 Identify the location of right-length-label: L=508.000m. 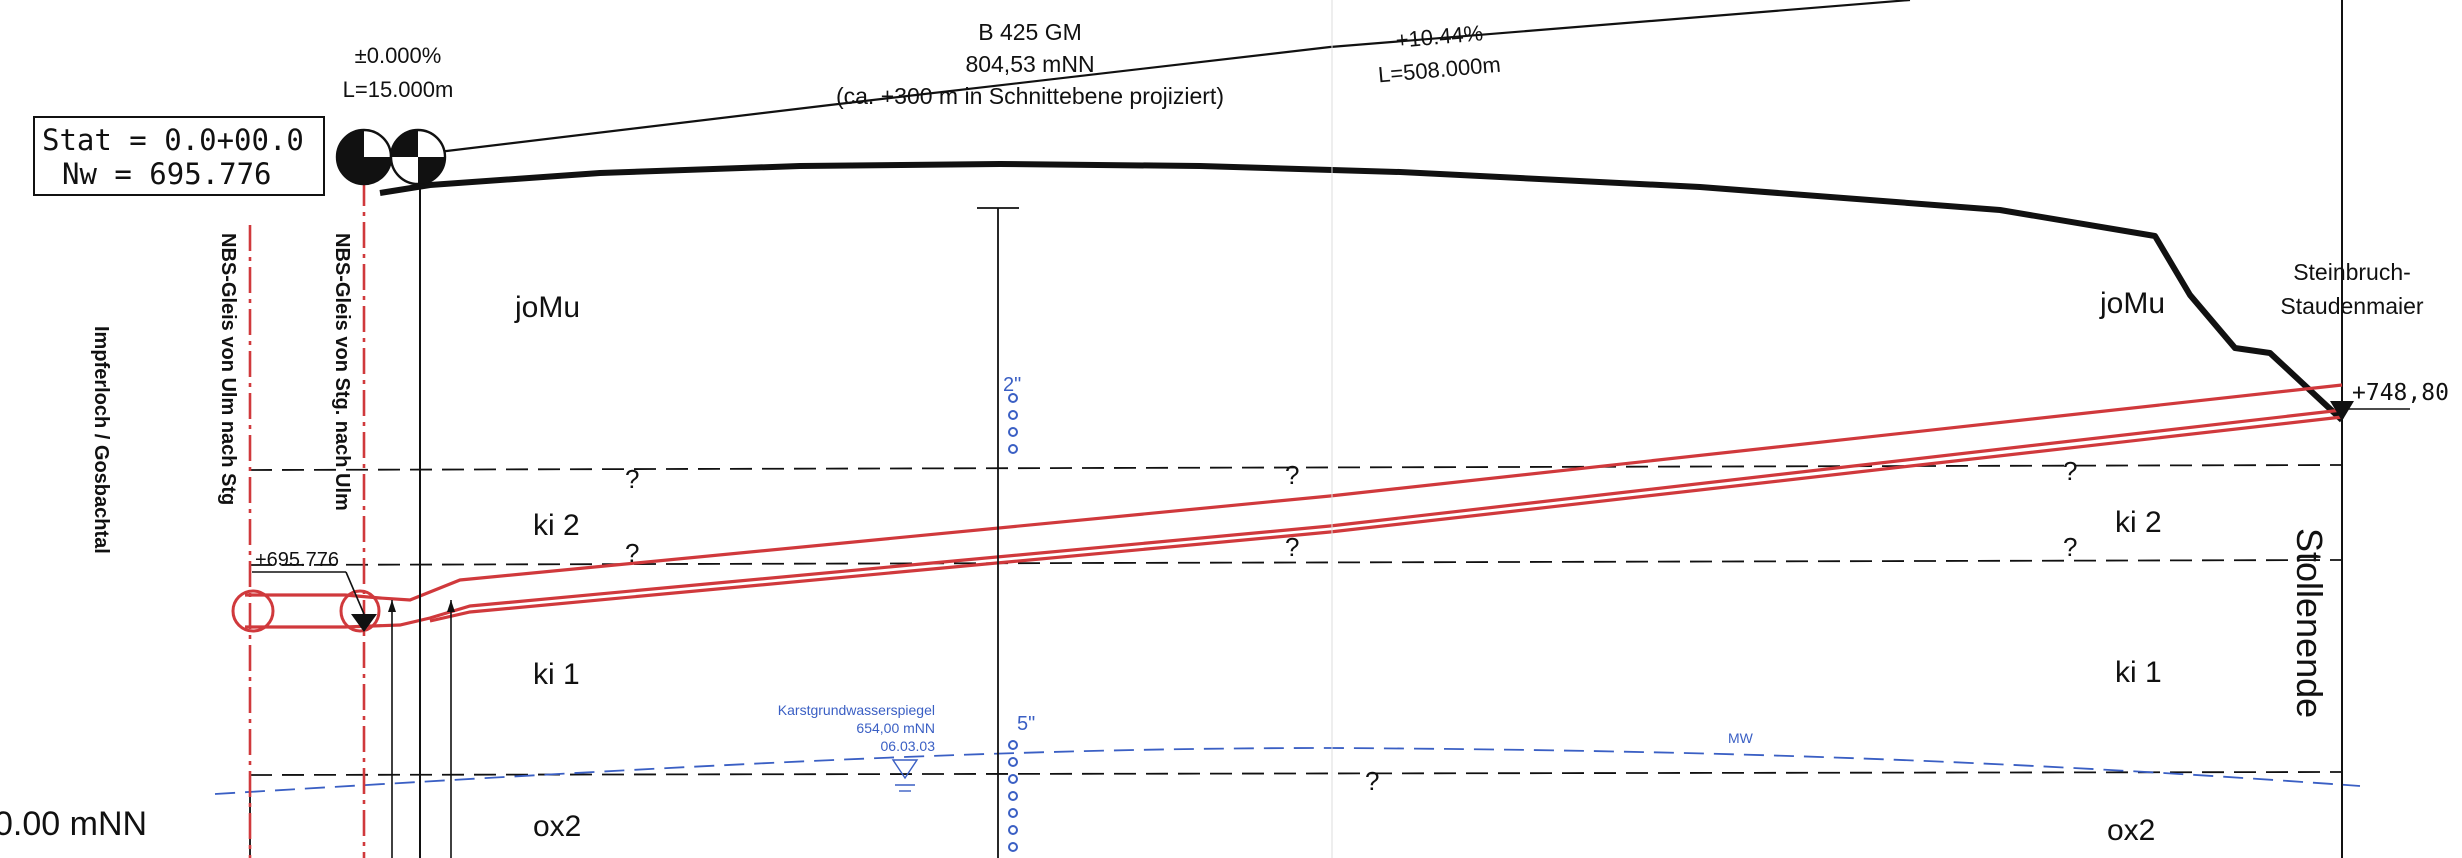
(1439, 70).